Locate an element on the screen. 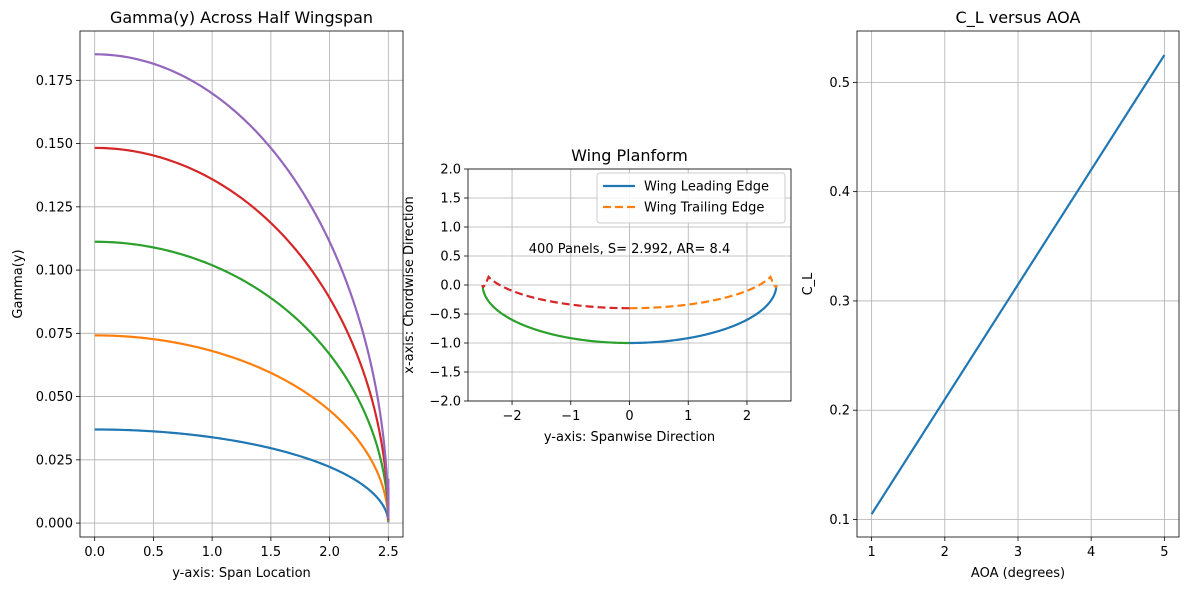 The image size is (1189, 590). x-tick-label: 4 is located at coordinates (1091, 552).